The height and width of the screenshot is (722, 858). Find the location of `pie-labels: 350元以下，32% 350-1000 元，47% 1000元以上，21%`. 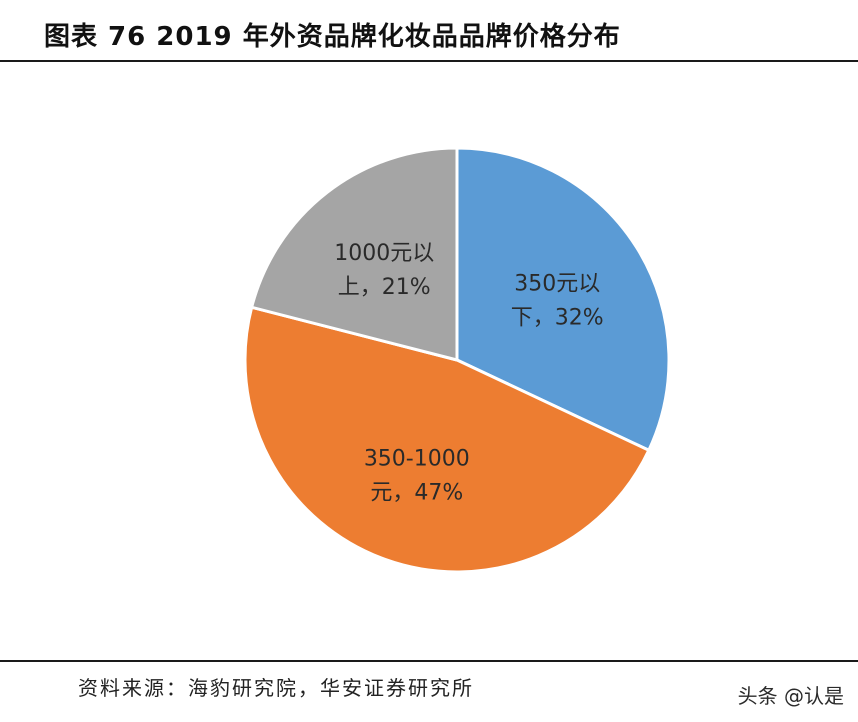

pie-labels: 350元以下，32% 350-1000 元，47% 1000元以上，21% is located at coordinates (468, 373).